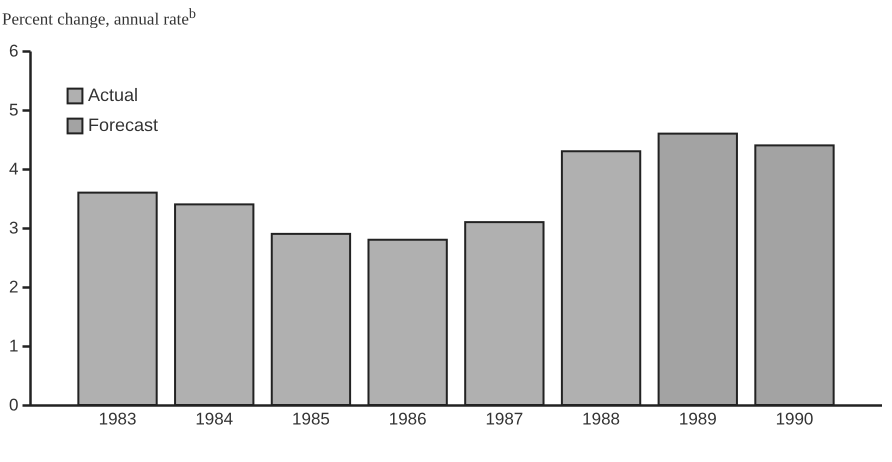 The image size is (892, 462). Describe the element at coordinates (214, 419) in the screenshot. I see `x-tick-label: 1984` at that location.